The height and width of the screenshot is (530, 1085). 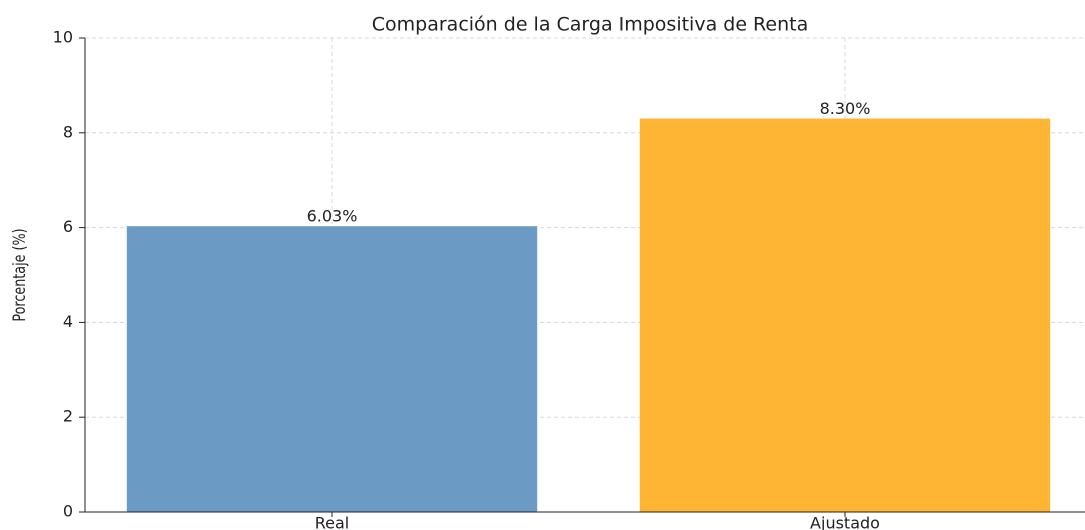 I want to click on x-tick-label: Real, so click(x=332, y=522).